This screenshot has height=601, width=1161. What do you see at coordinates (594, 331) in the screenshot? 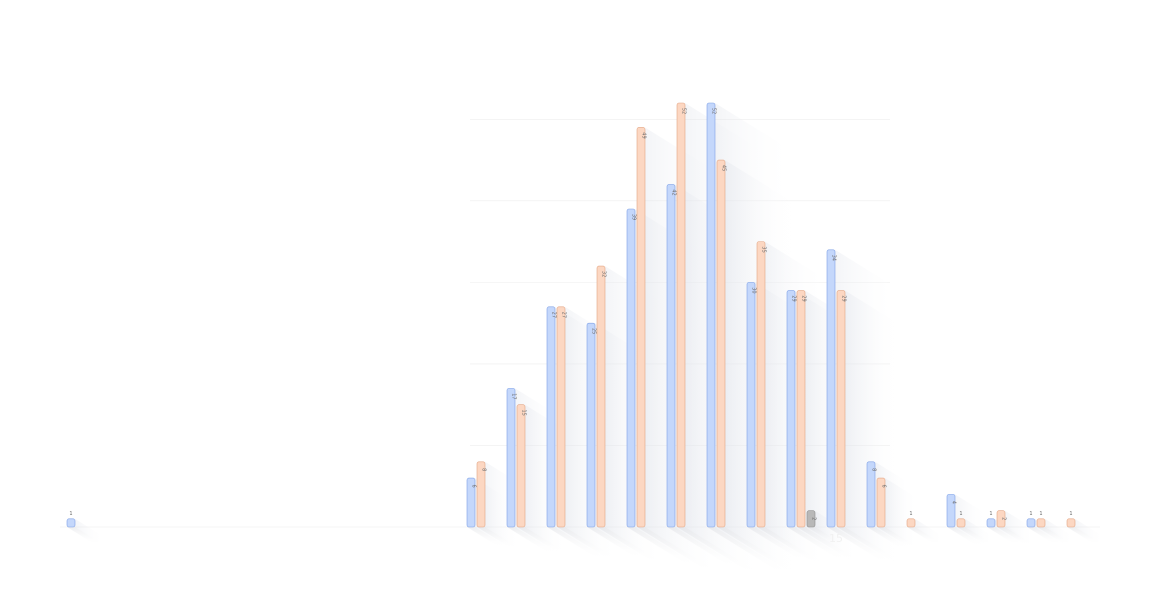
I see `value-label: 25` at bounding box center [594, 331].